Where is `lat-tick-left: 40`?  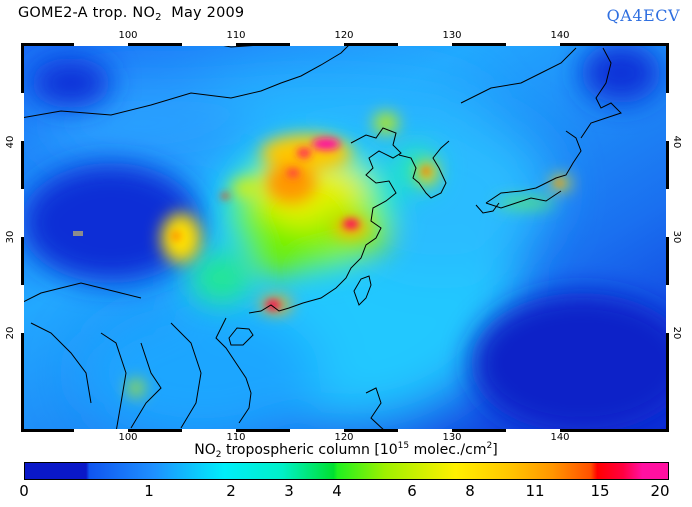
lat-tick-left: 40 is located at coordinates (10, 142).